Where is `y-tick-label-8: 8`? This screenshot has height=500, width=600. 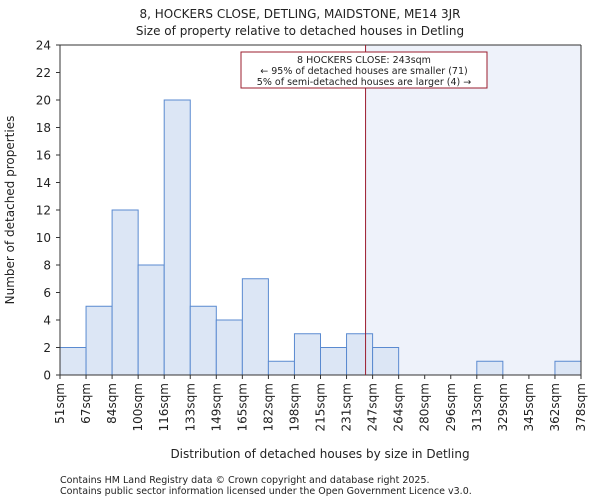
y-tick-label-8: 8 is located at coordinates (47, 266).